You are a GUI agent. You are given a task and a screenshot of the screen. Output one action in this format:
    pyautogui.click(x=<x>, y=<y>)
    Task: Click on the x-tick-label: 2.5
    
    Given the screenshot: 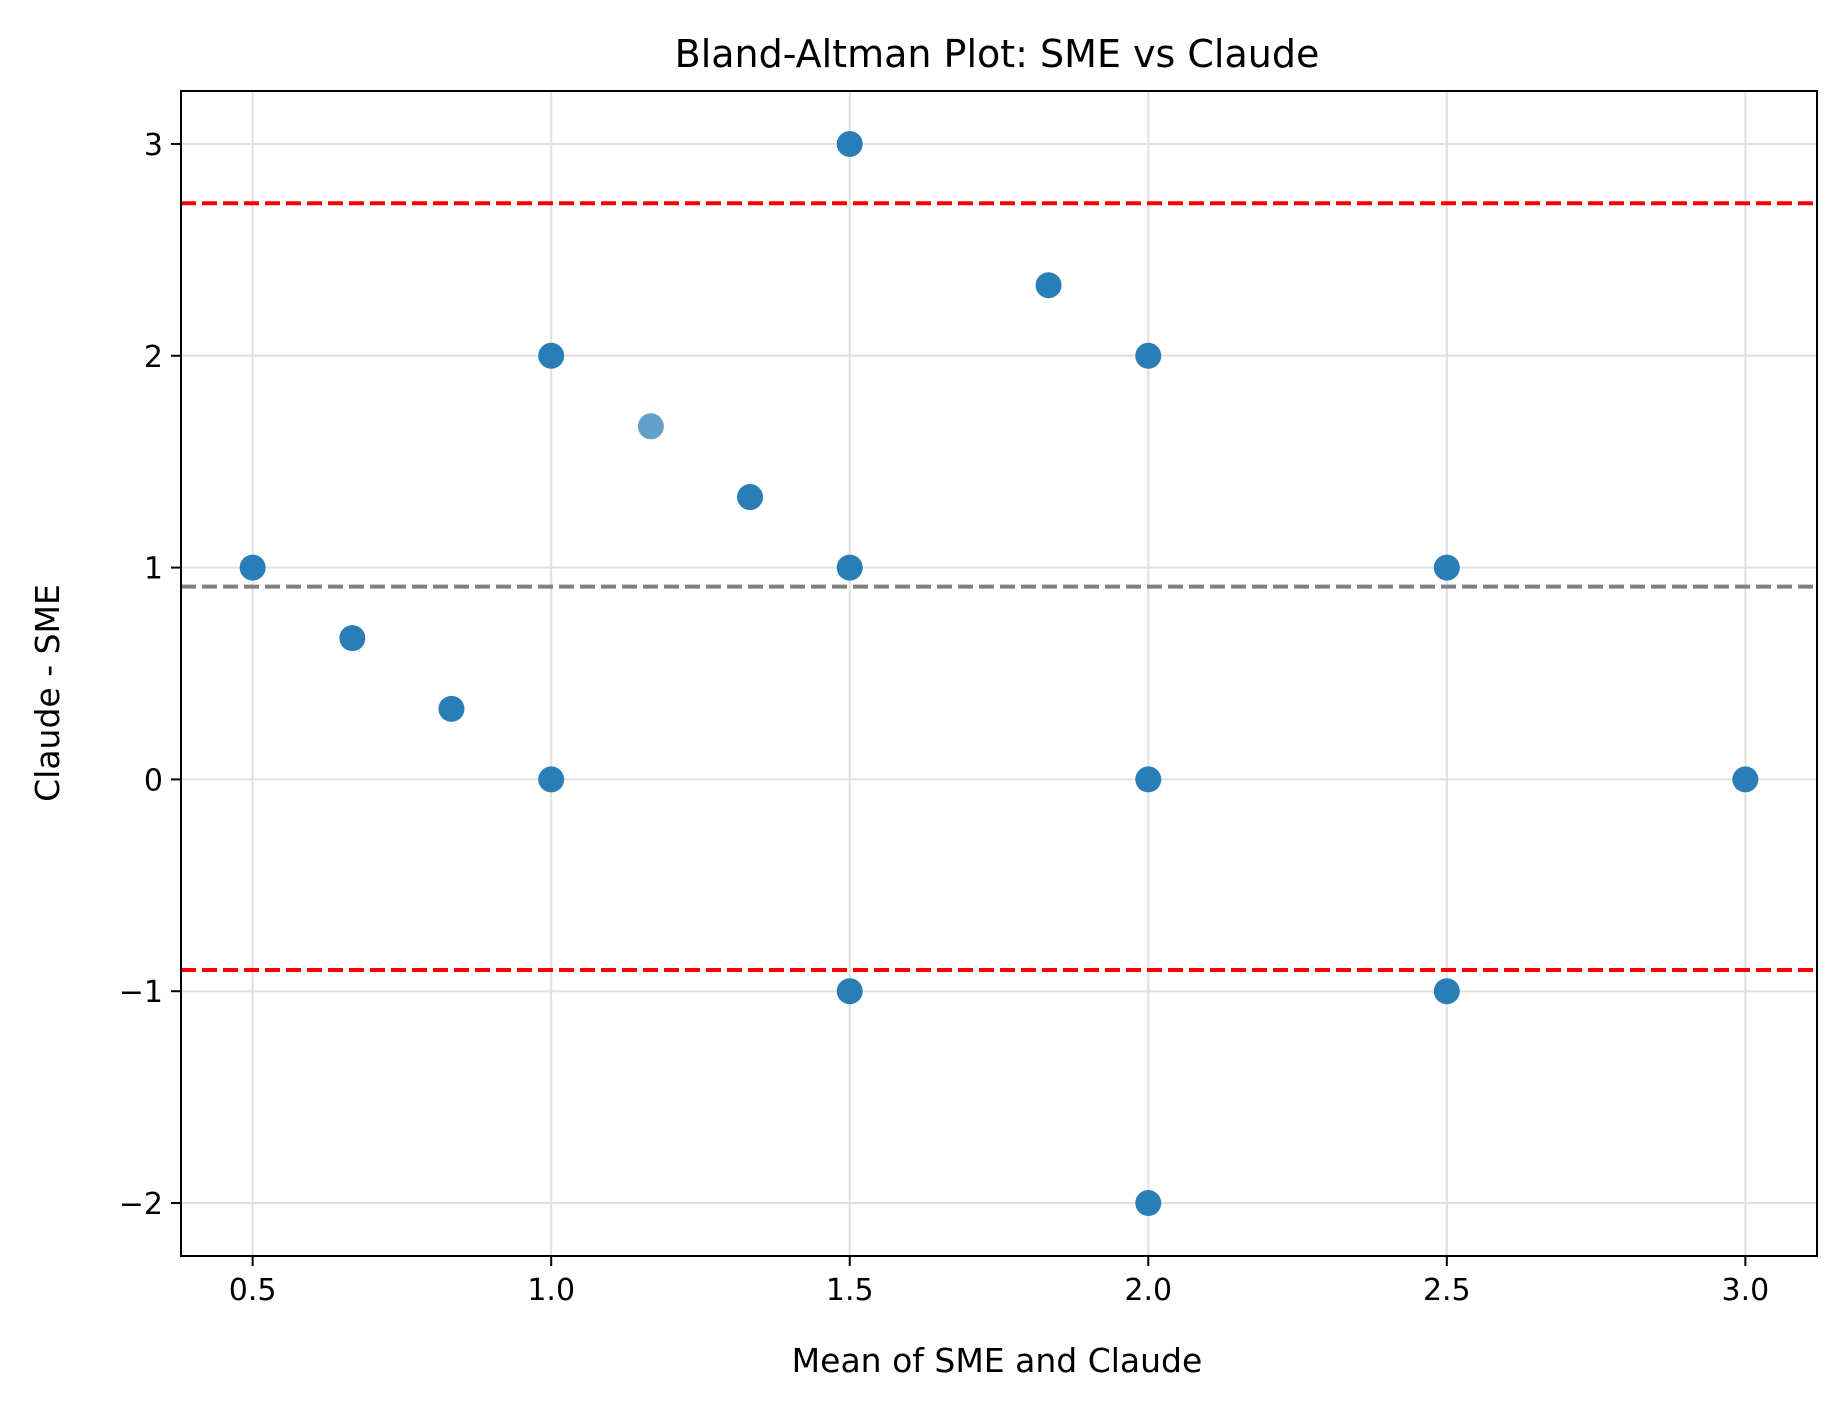 What is the action you would take?
    pyautogui.click(x=1447, y=1290)
    